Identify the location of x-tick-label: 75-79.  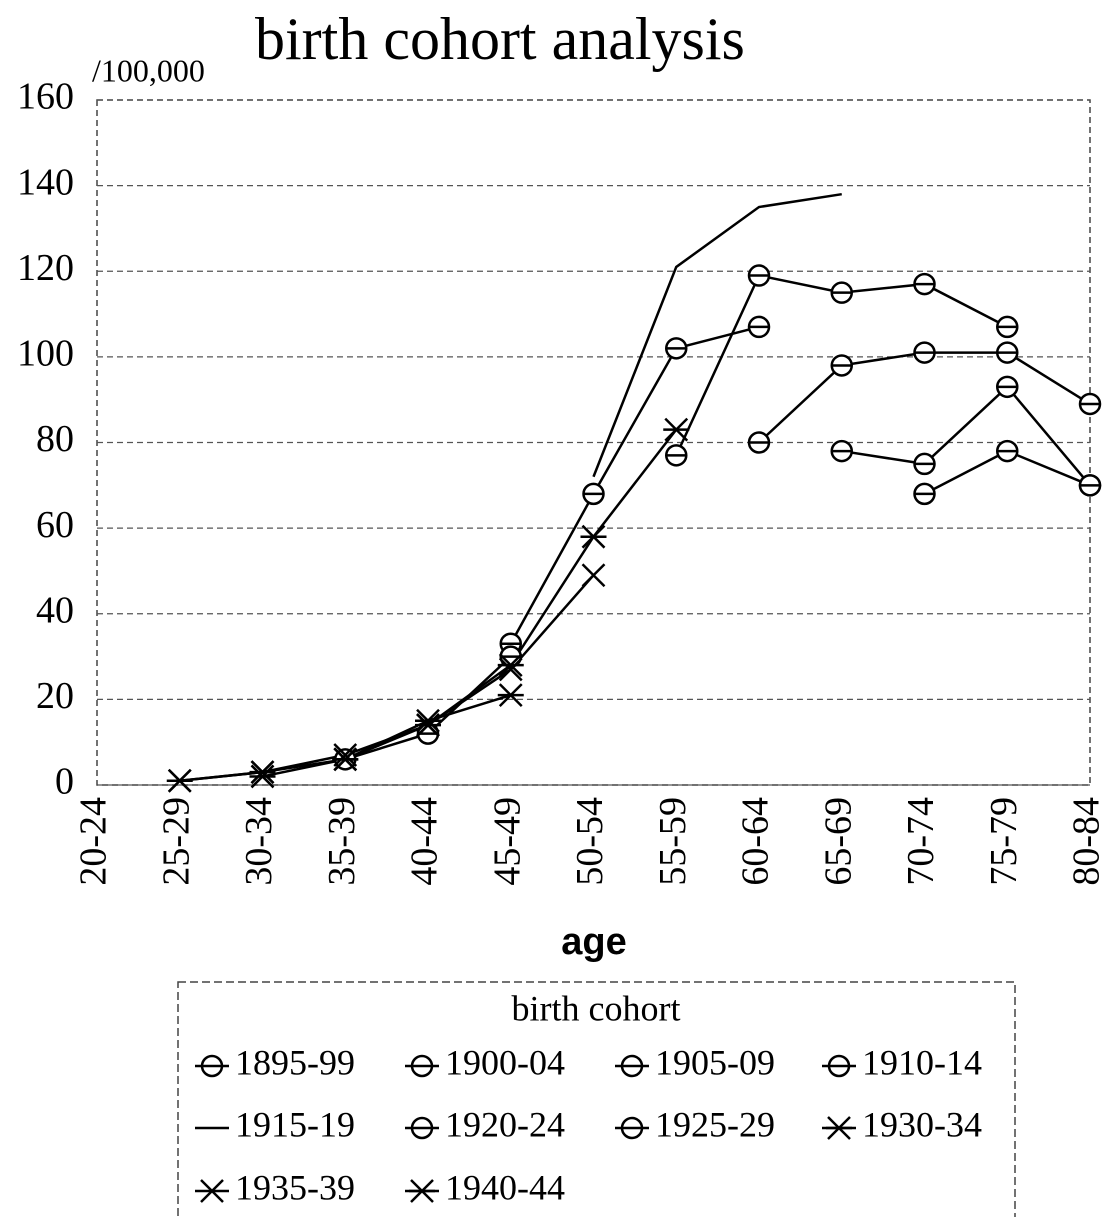
(1004, 841).